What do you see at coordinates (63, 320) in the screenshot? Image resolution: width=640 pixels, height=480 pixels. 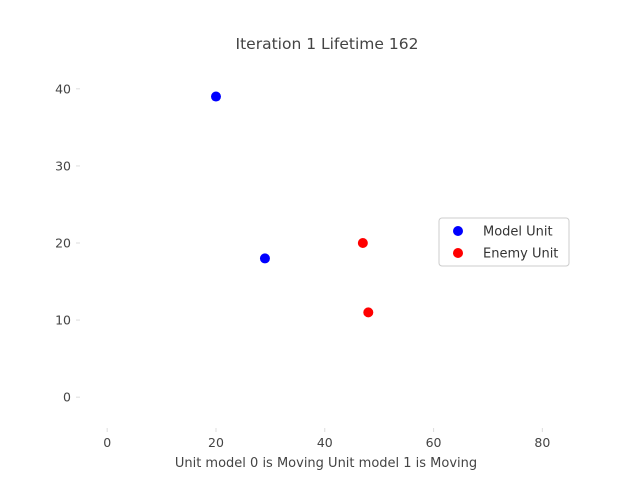 I see `y-tick-label: 10` at bounding box center [63, 320].